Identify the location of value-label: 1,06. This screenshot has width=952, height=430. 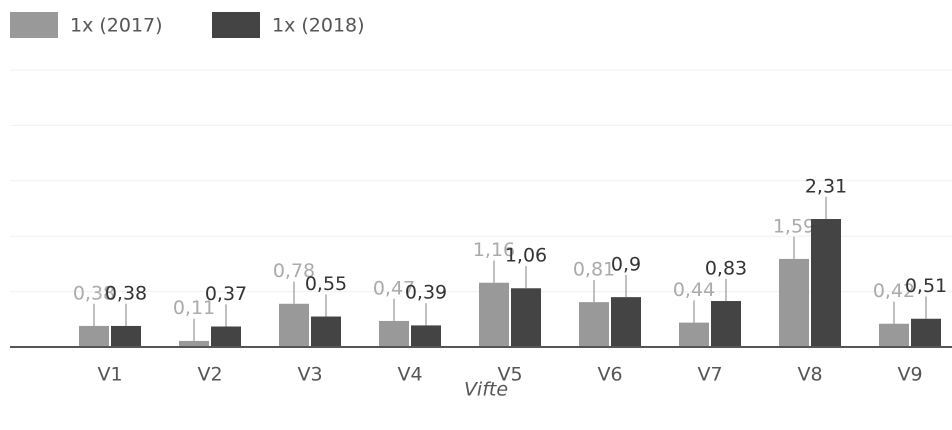
(526, 256).